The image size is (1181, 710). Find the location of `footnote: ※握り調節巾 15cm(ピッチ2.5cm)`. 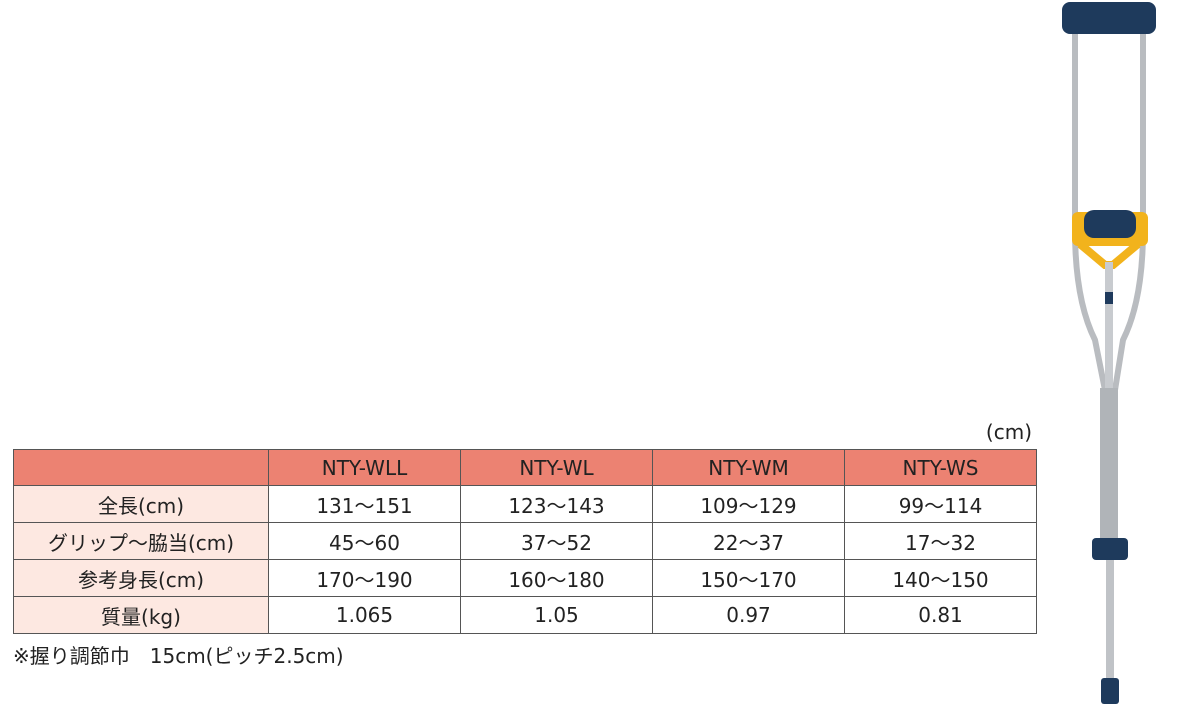

footnote: ※握り調節巾 15cm(ピッチ2.5cm) is located at coordinates (178, 656).